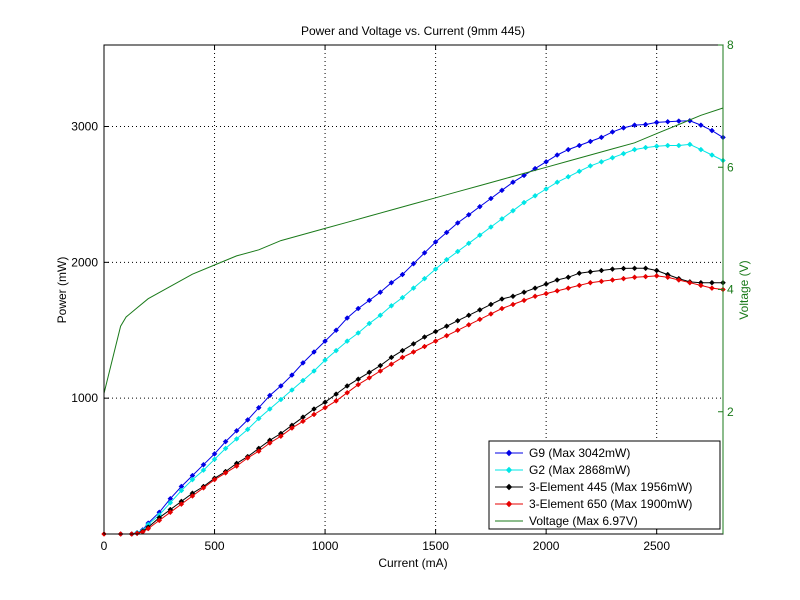  I want to click on legend-item: G2 (Max 2868mW), so click(562, 470).